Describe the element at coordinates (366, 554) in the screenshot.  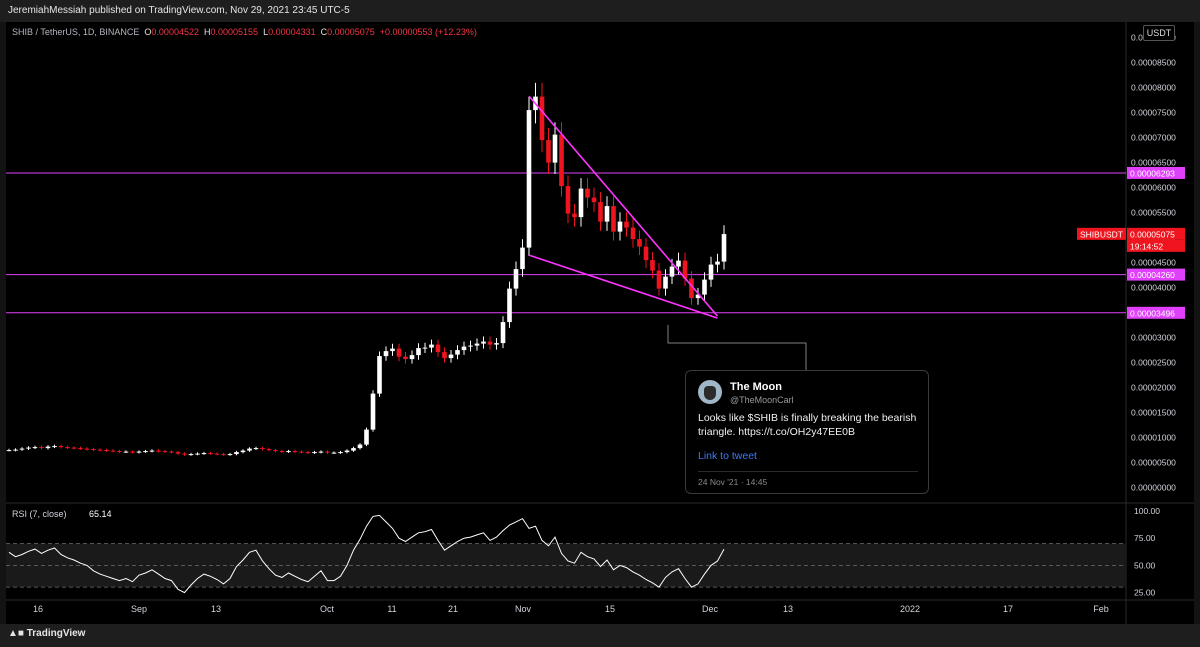
I see `rsi-line` at that location.